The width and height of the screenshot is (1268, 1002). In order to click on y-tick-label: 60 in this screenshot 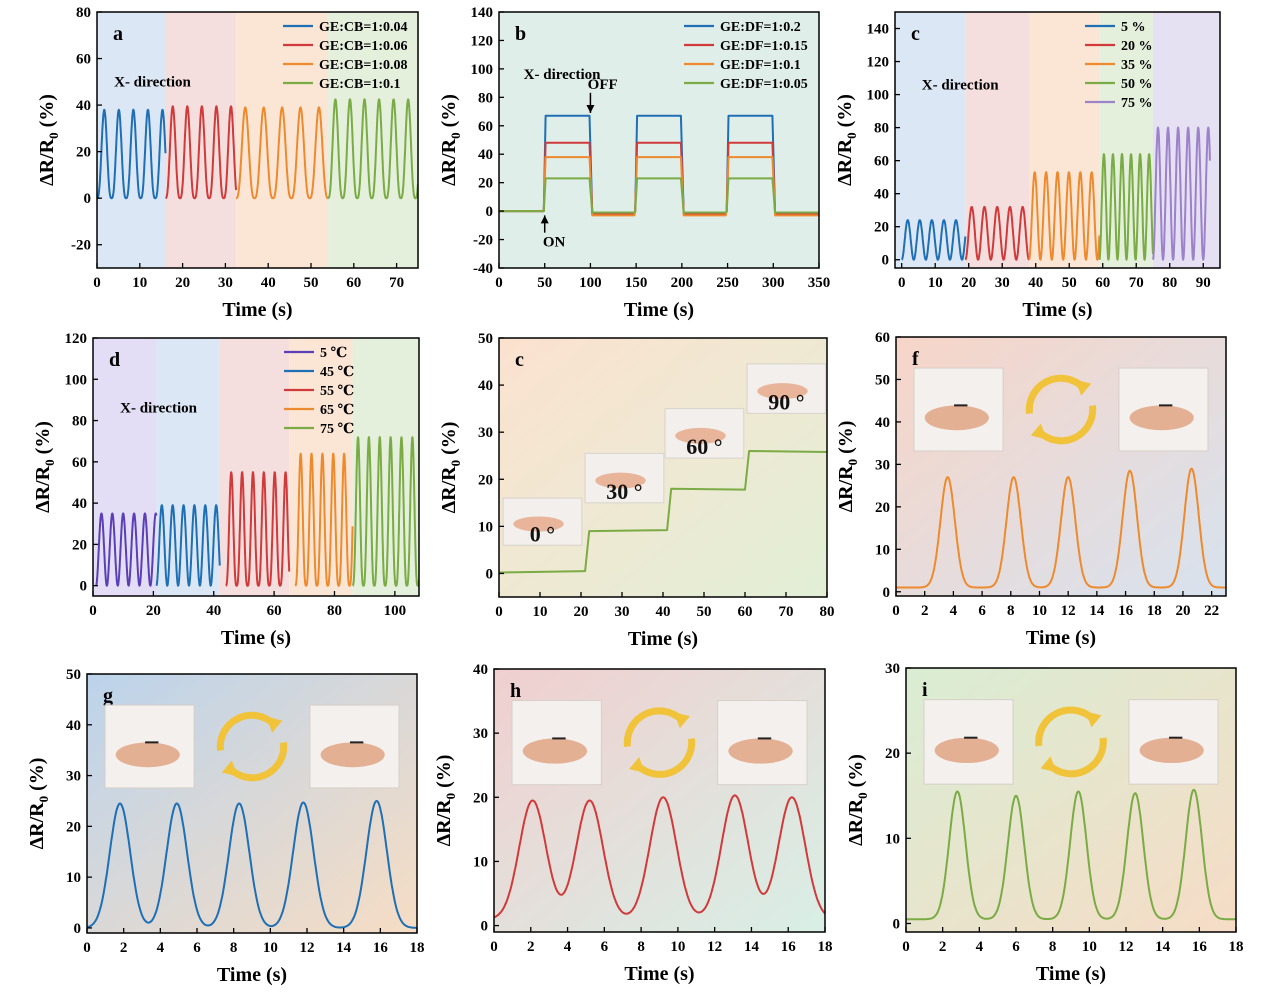, I will do `click(882, 338)`.